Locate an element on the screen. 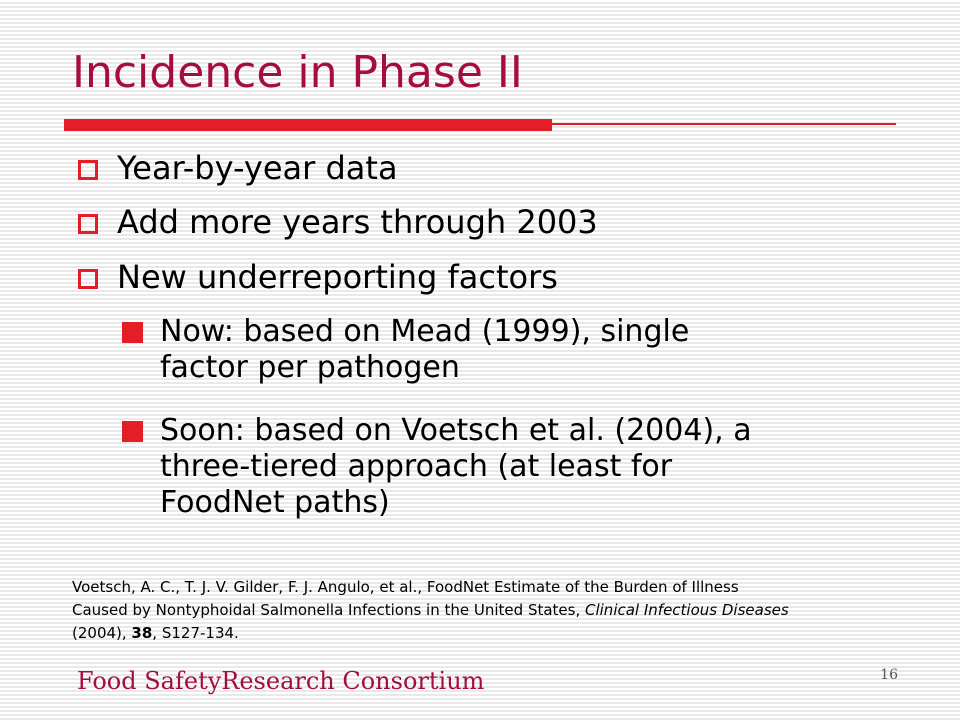 This screenshot has height=720, width=960. bullet-text: New underreporting factors is located at coordinates (337, 277).